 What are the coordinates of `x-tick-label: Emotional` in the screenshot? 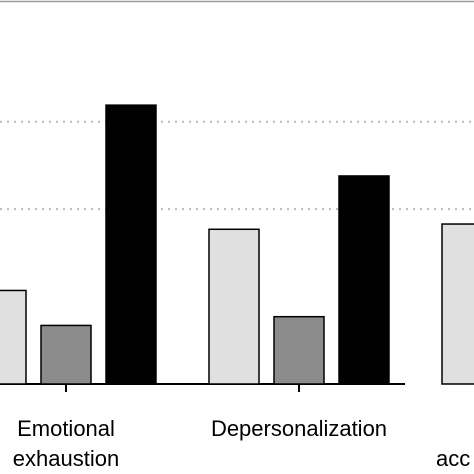 It's located at (66, 428).